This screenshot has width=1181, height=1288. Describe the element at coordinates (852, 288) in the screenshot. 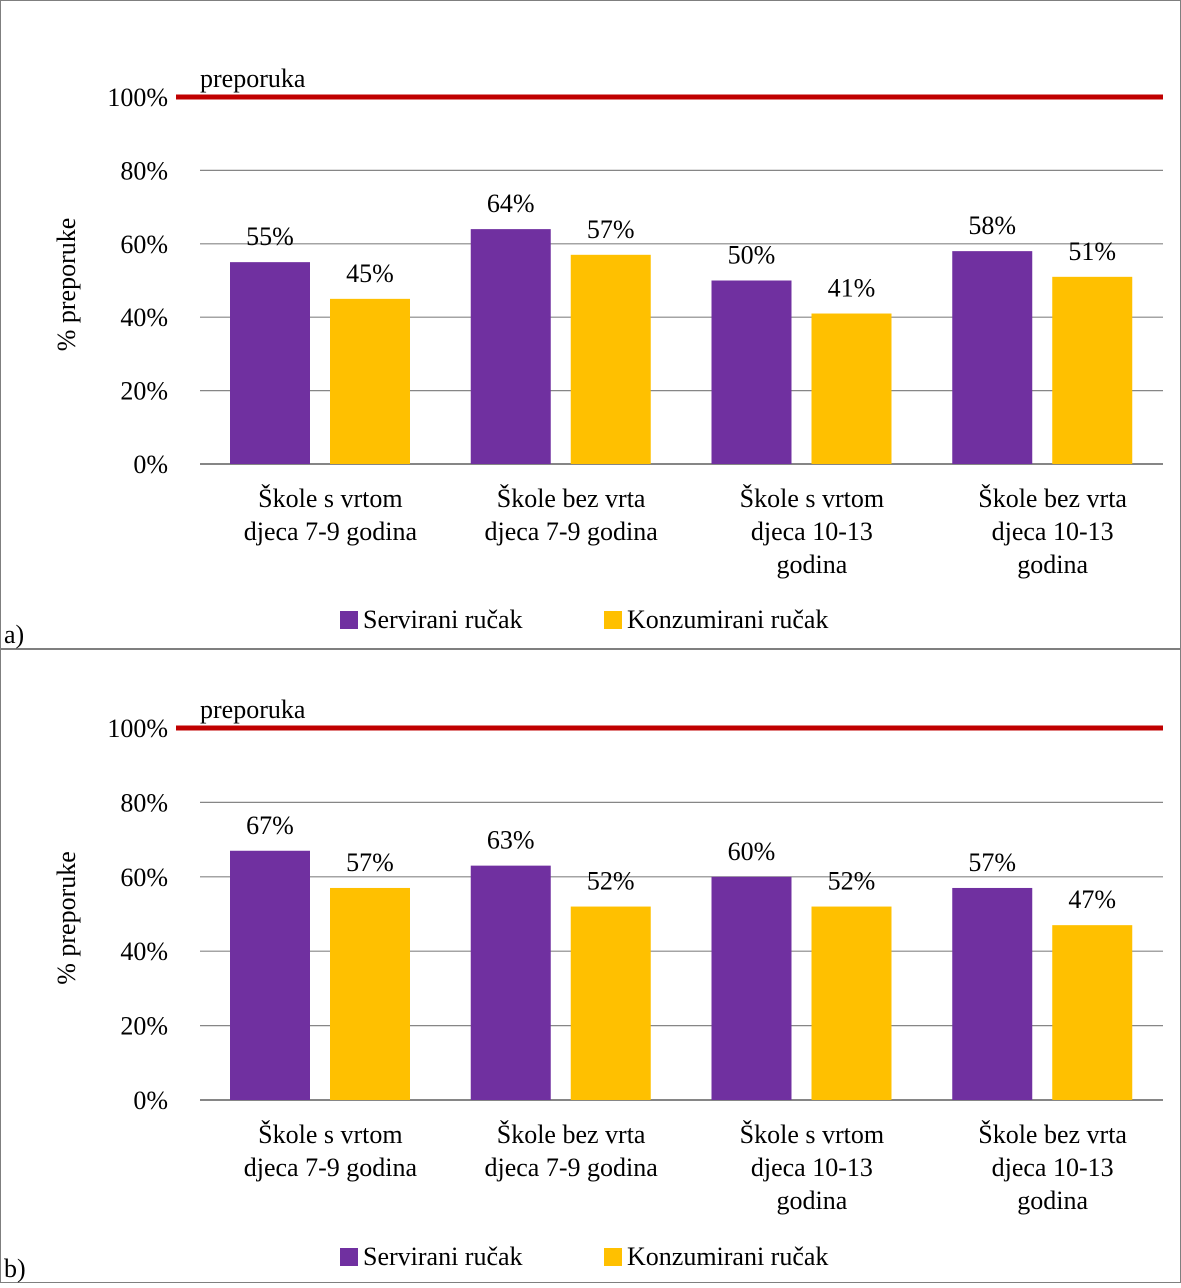

I see `data-label: 41%` at that location.